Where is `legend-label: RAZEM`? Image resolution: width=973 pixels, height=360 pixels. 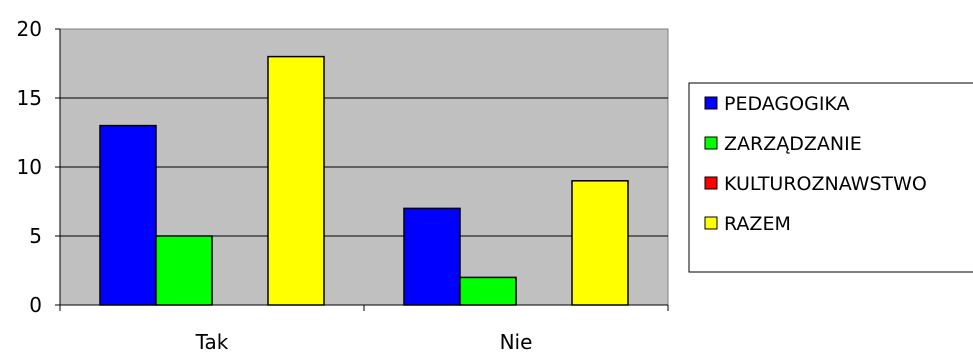 legend-label: RAZEM is located at coordinates (757, 224).